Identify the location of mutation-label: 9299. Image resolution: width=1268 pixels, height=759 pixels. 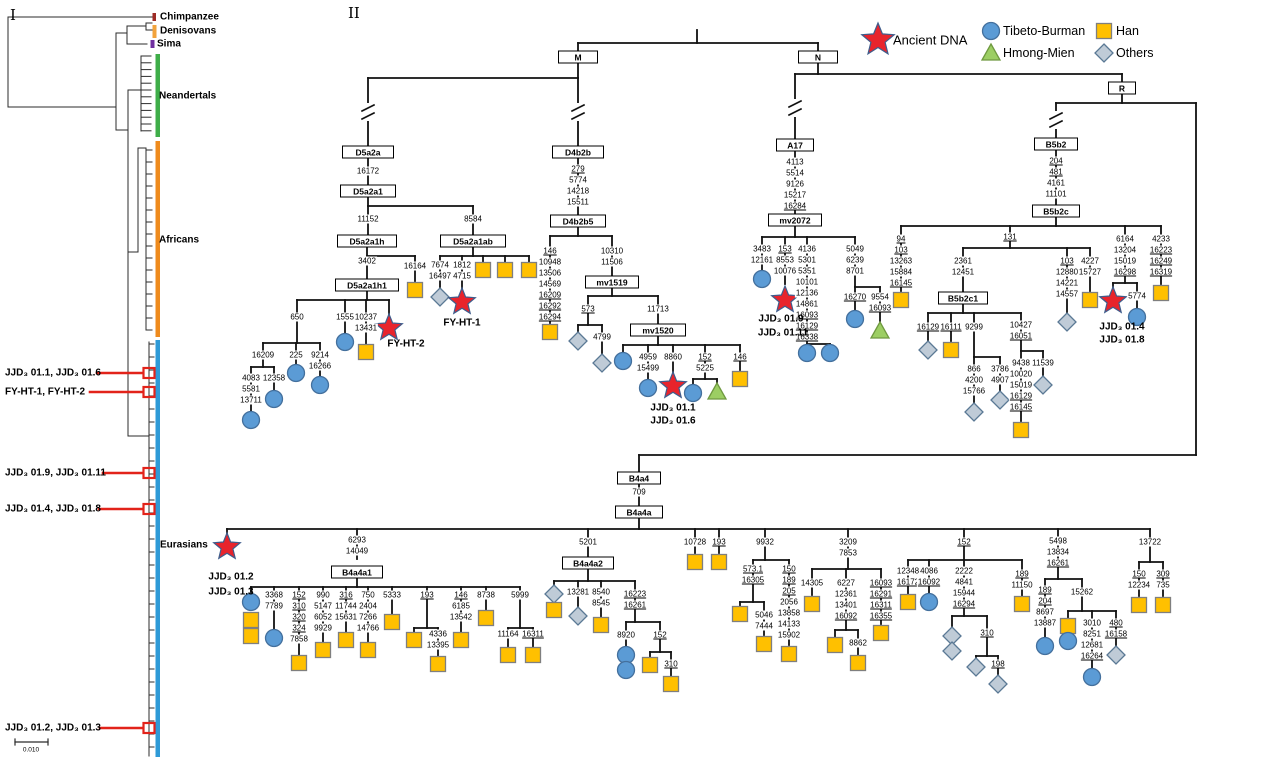
(974, 327).